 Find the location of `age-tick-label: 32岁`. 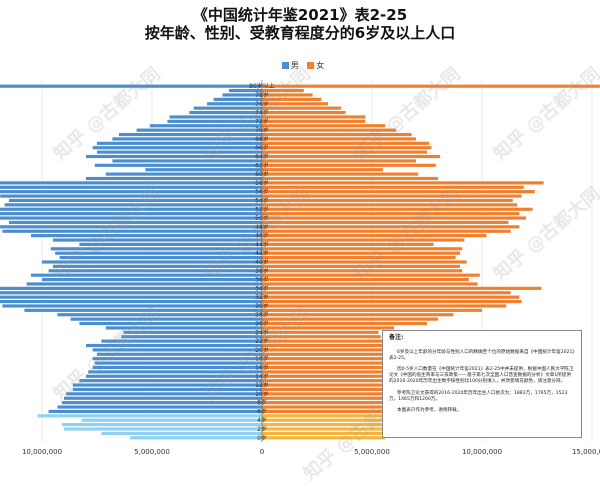

age-tick-label: 32岁 is located at coordinates (262, 297).